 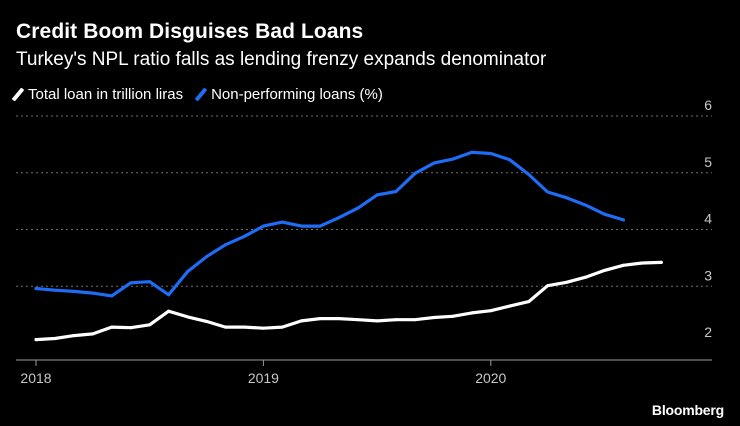 I want to click on x-tick-label-2020: 2020, so click(x=490, y=378).